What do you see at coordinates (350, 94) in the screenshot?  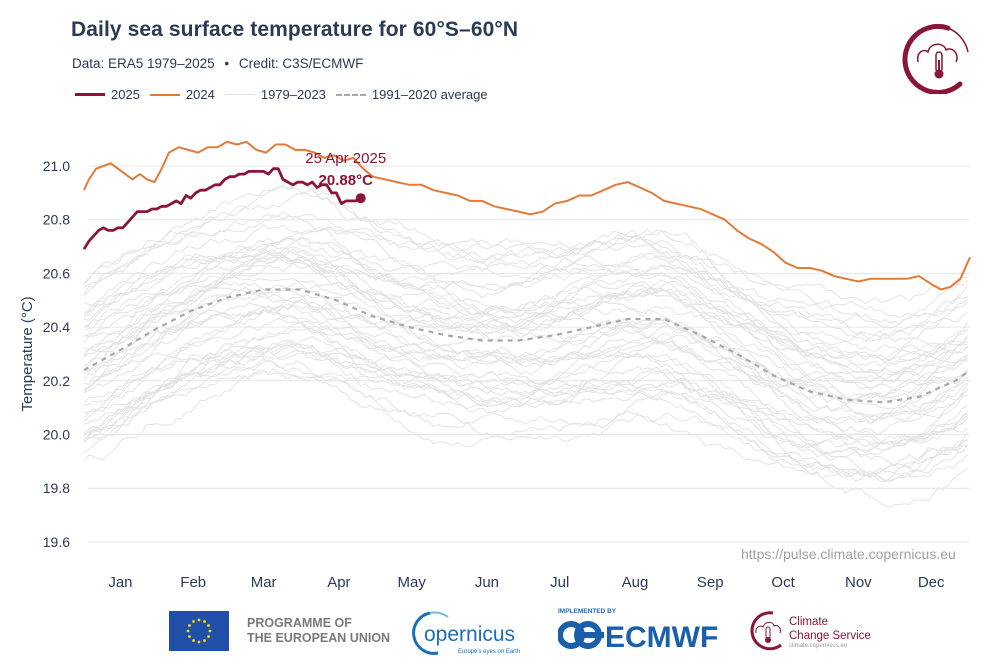 I see `legend-swatch-average` at bounding box center [350, 94].